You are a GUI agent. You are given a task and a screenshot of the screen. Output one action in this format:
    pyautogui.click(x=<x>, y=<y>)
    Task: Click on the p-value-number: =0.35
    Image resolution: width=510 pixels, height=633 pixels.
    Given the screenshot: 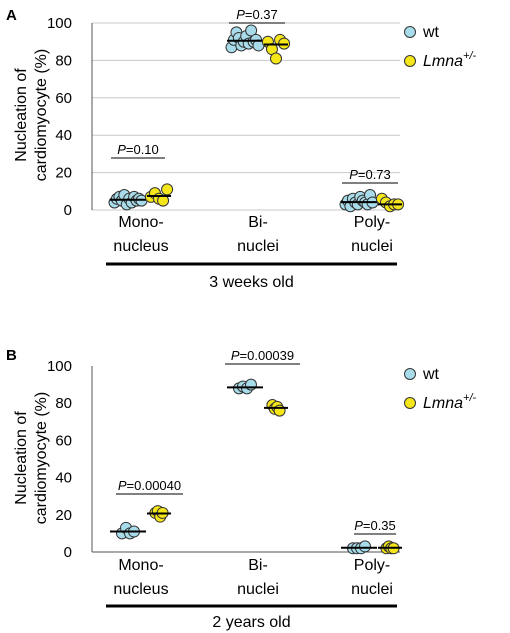 What is the action you would take?
    pyautogui.click(x=379, y=525)
    